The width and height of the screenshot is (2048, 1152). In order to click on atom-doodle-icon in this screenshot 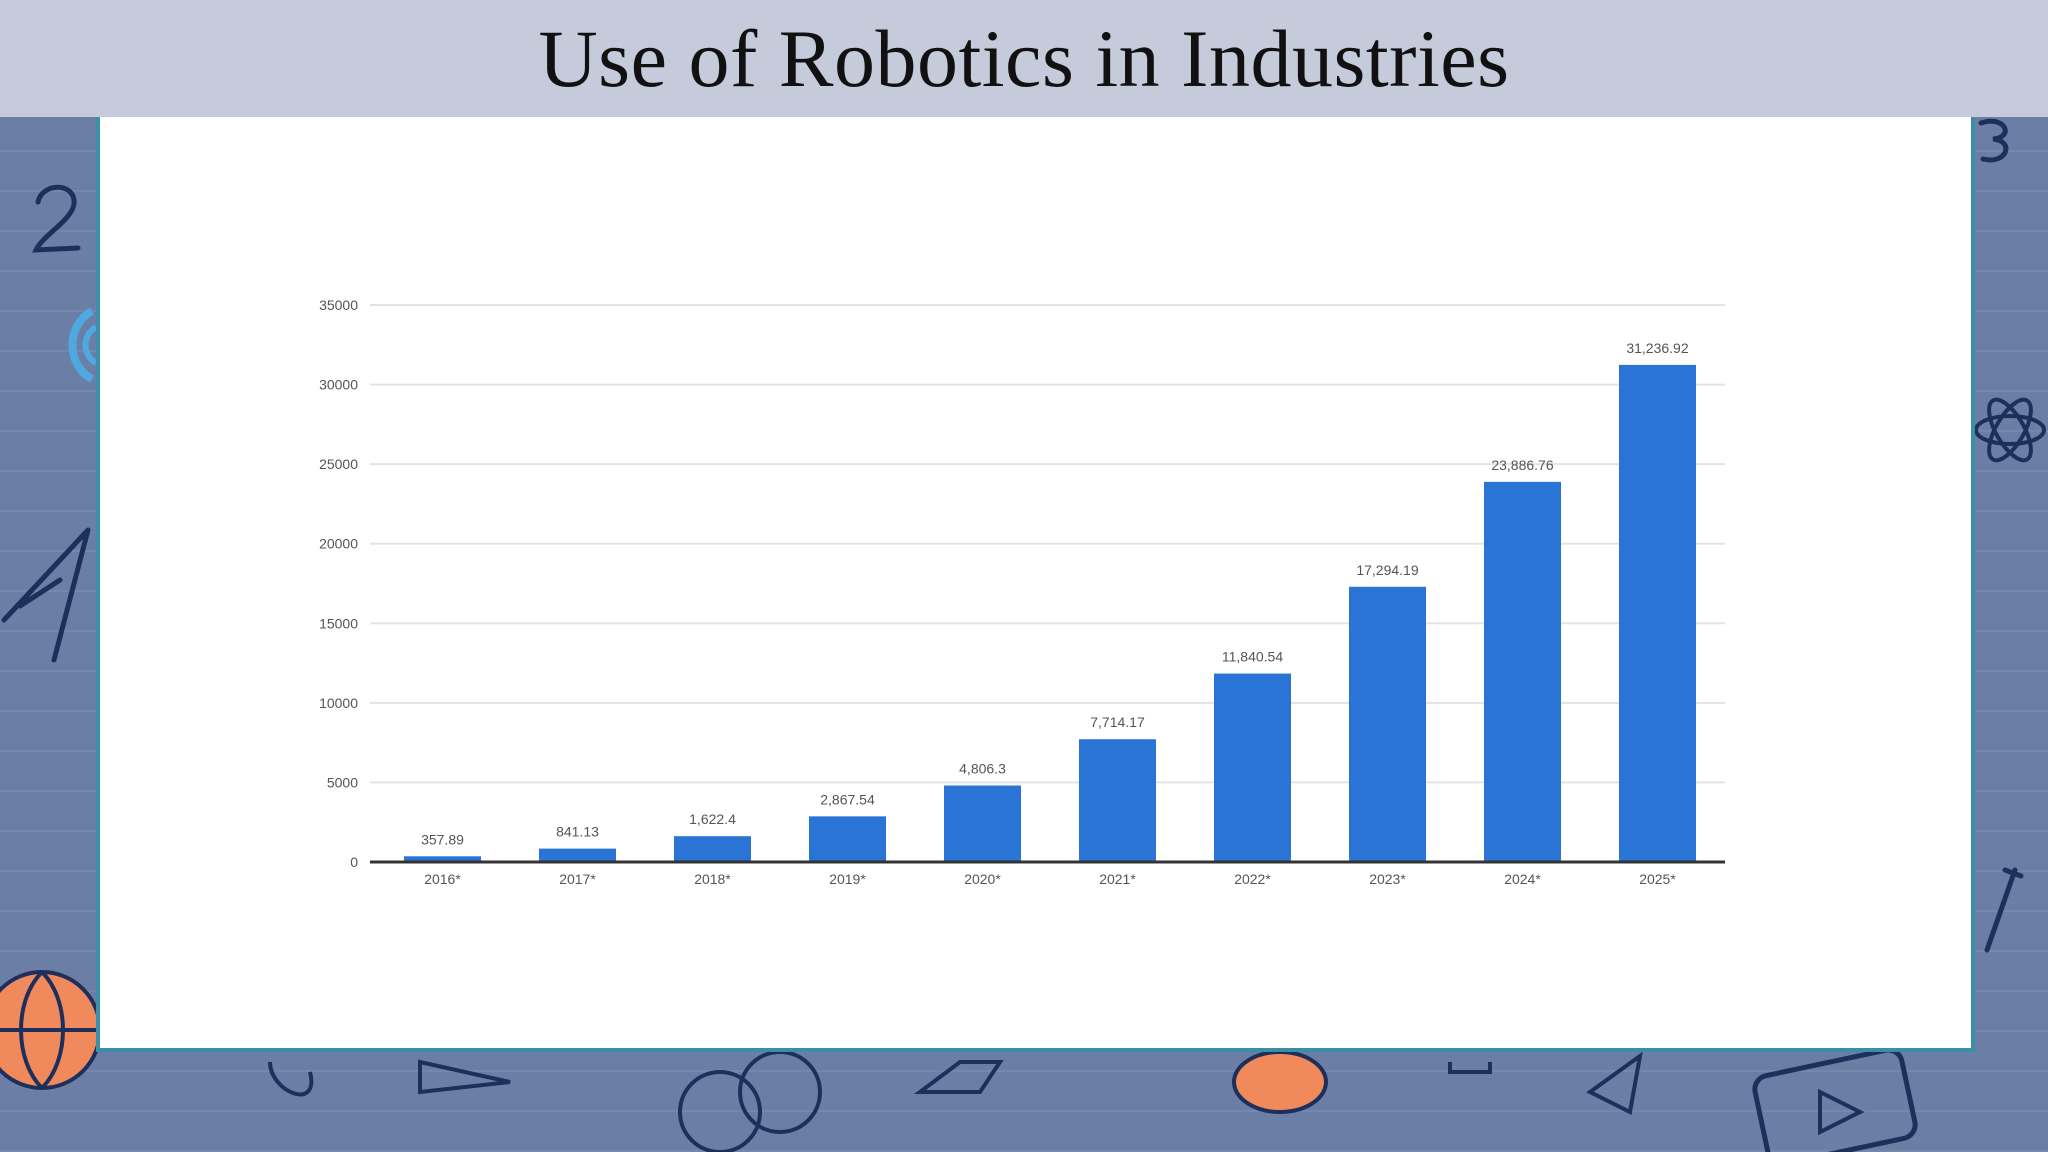, I will do `click(2010, 430)`.